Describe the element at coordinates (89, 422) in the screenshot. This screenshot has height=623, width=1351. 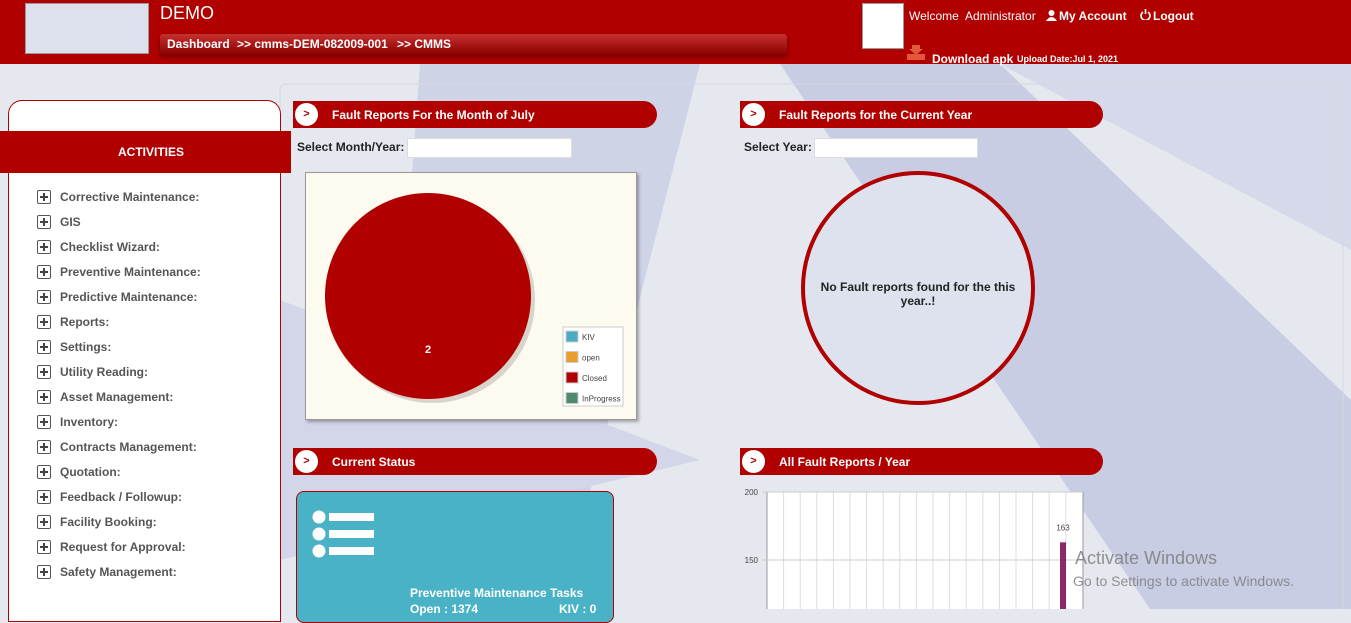
I see `menu-item: Inventory:` at that location.